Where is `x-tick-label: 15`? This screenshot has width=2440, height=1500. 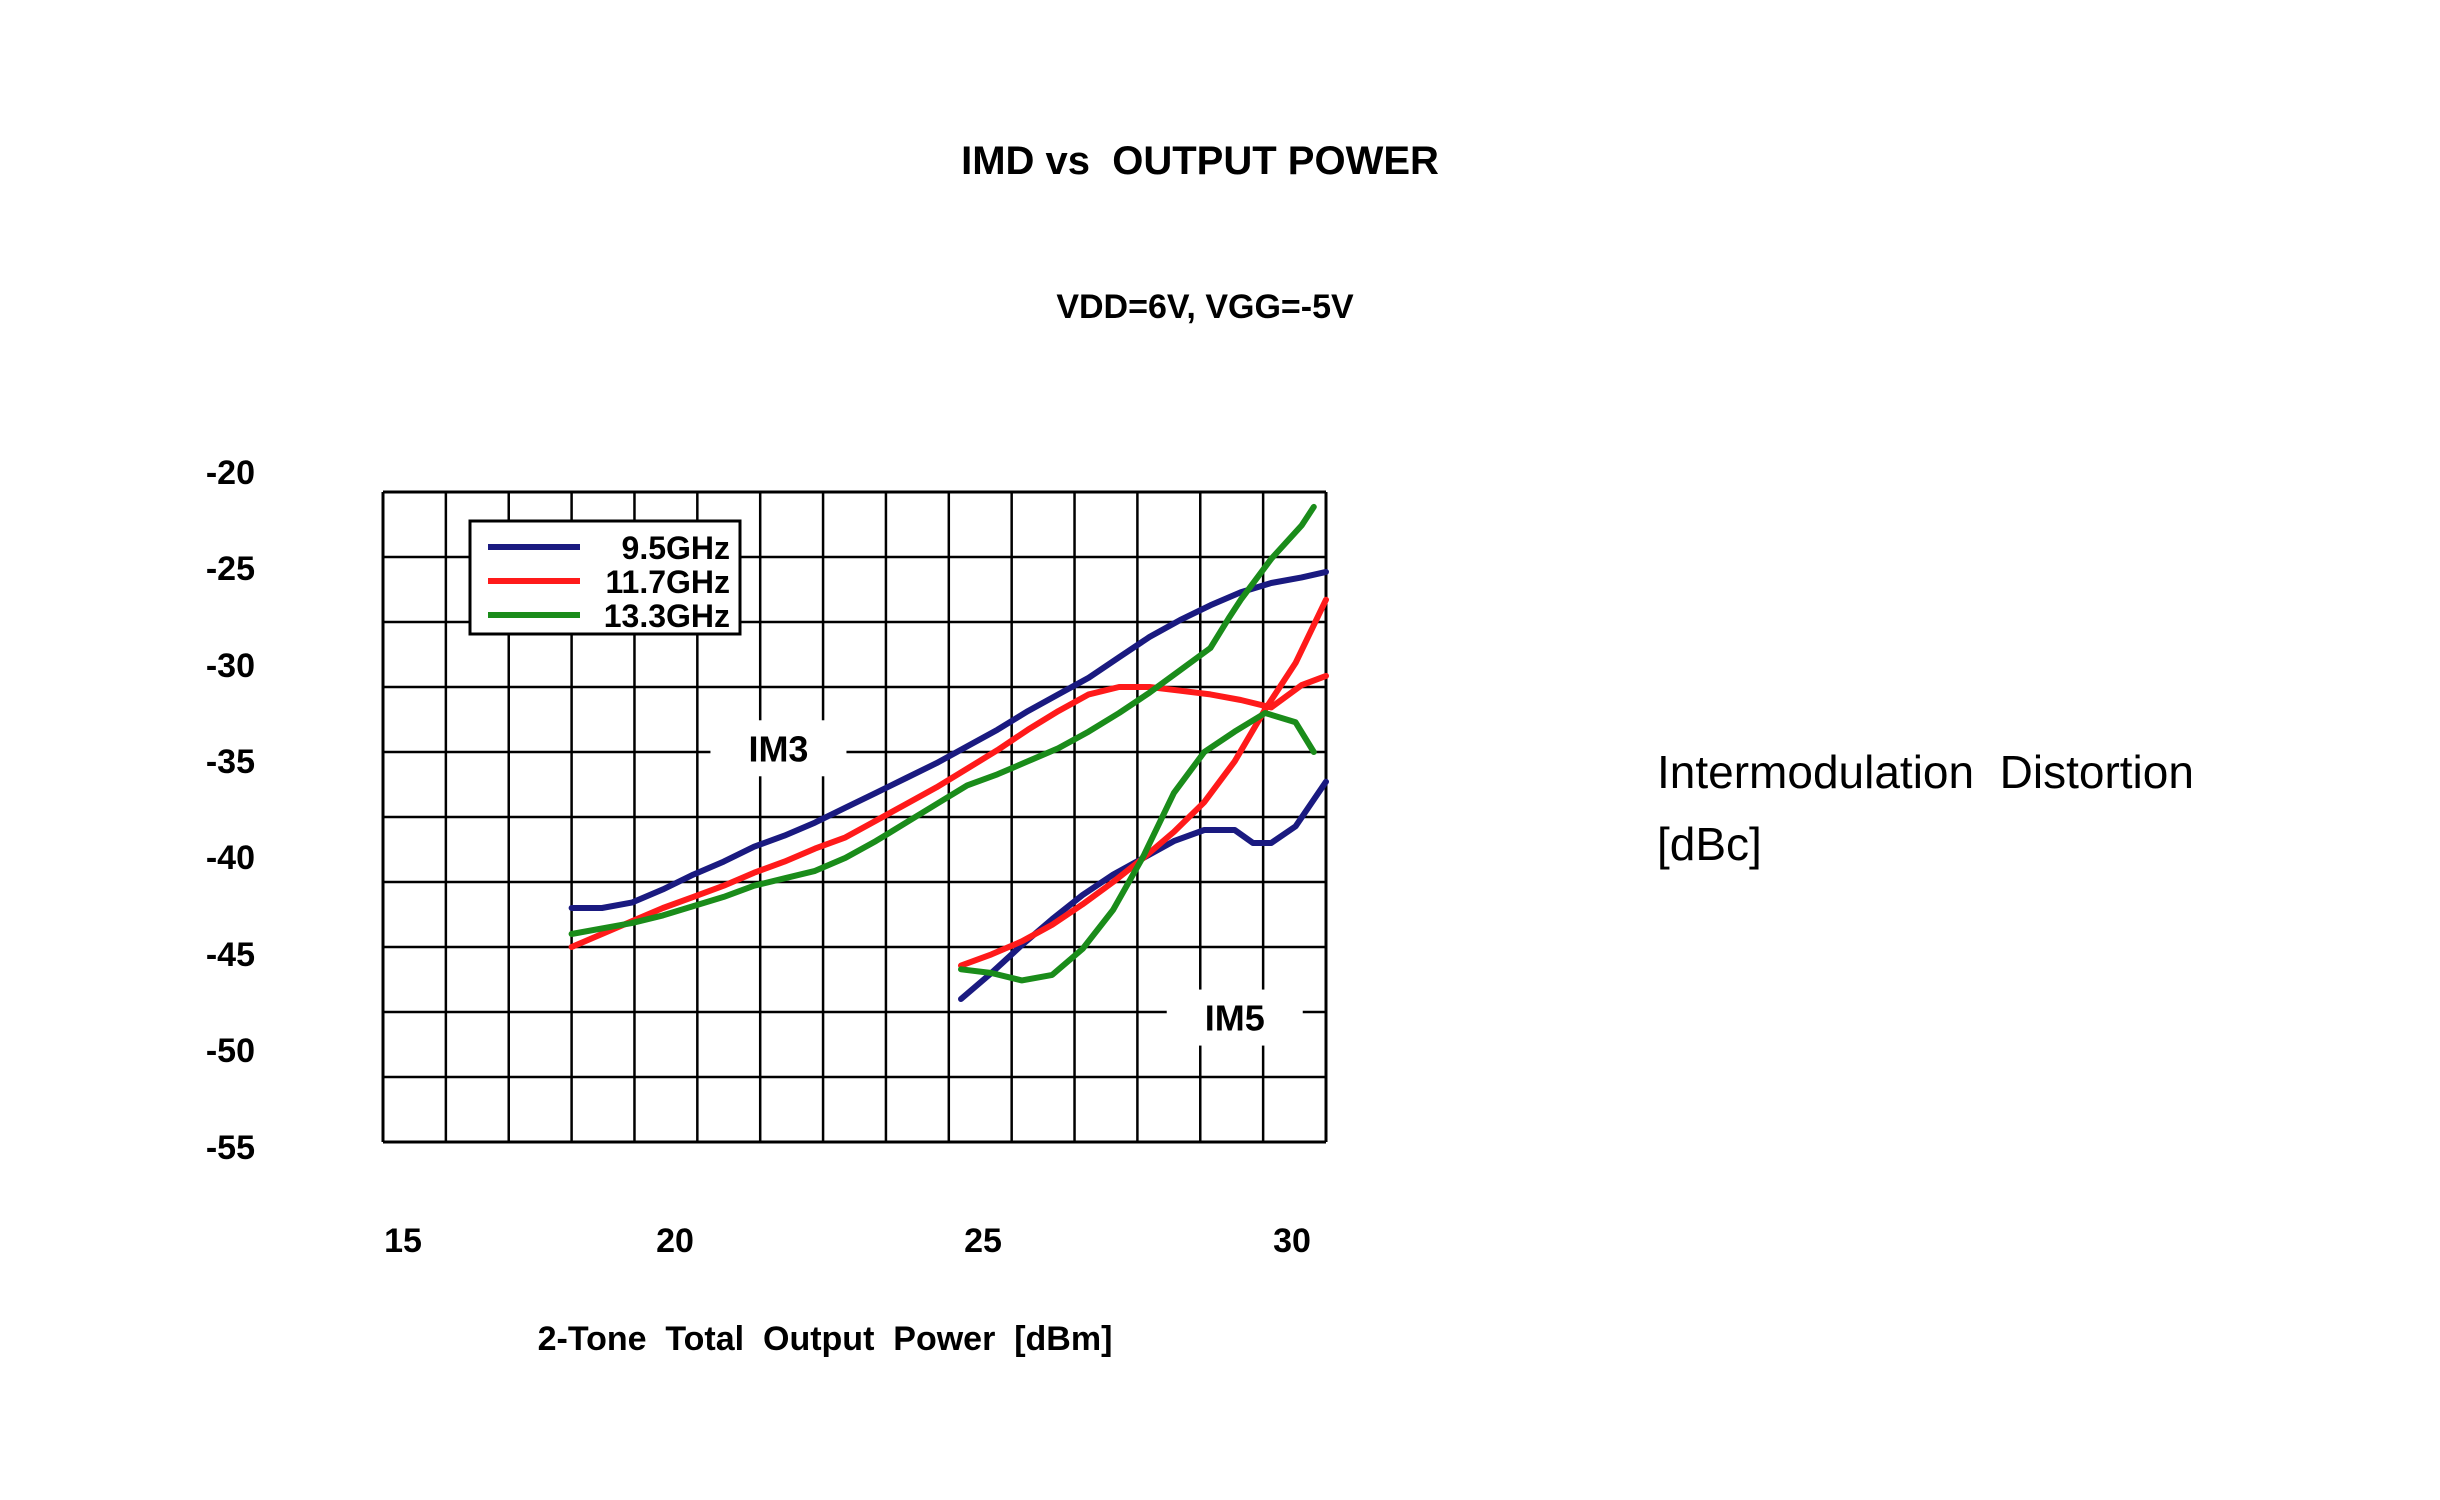
x-tick-label: 15 is located at coordinates (403, 1241).